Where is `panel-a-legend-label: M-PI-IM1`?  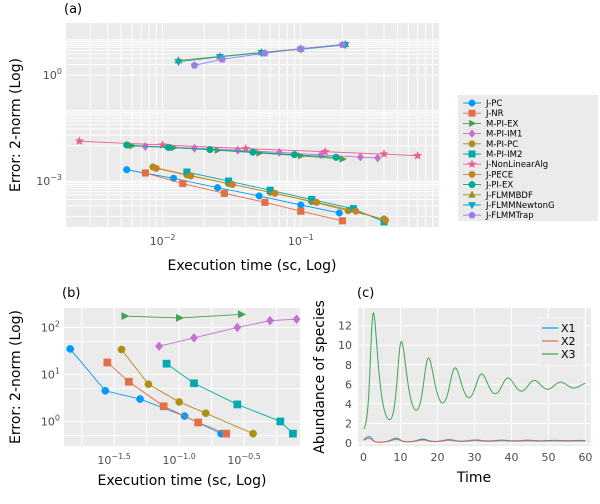
panel-a-legend-label: M-PI-IM1 is located at coordinates (504, 135).